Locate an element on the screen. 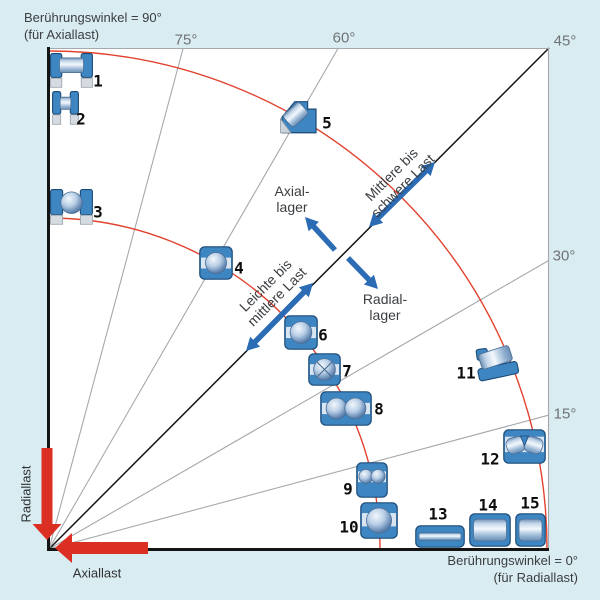 The width and height of the screenshot is (600, 600). radial-load-arrow is located at coordinates (47, 494).